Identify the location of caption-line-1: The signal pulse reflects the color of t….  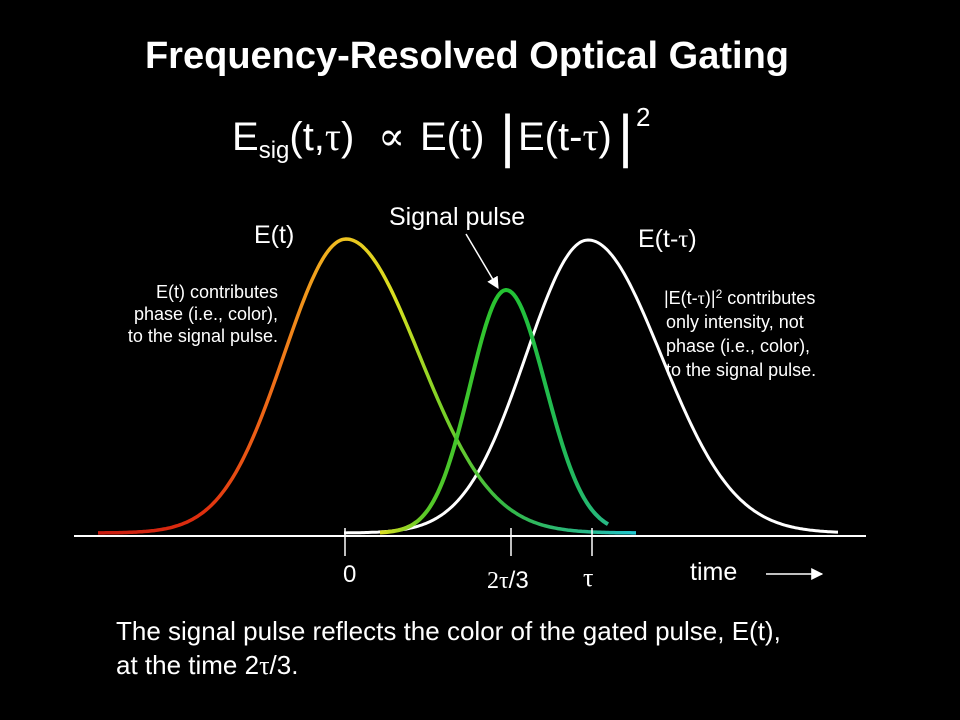
(448, 631).